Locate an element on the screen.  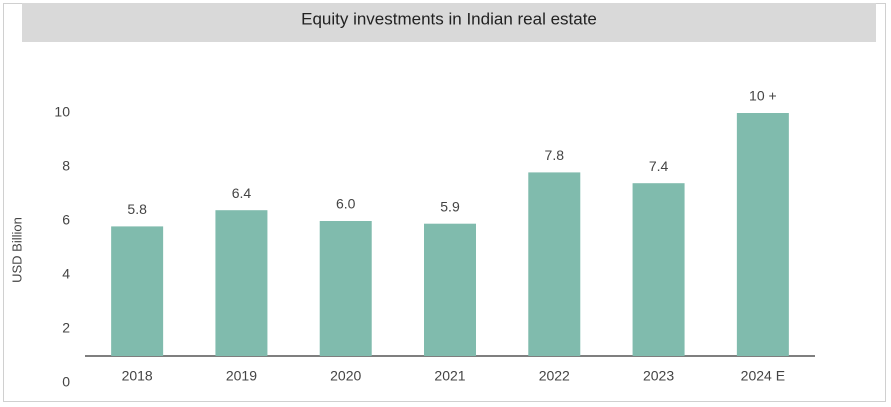
y-tick-label: 10 is located at coordinates (62, 112).